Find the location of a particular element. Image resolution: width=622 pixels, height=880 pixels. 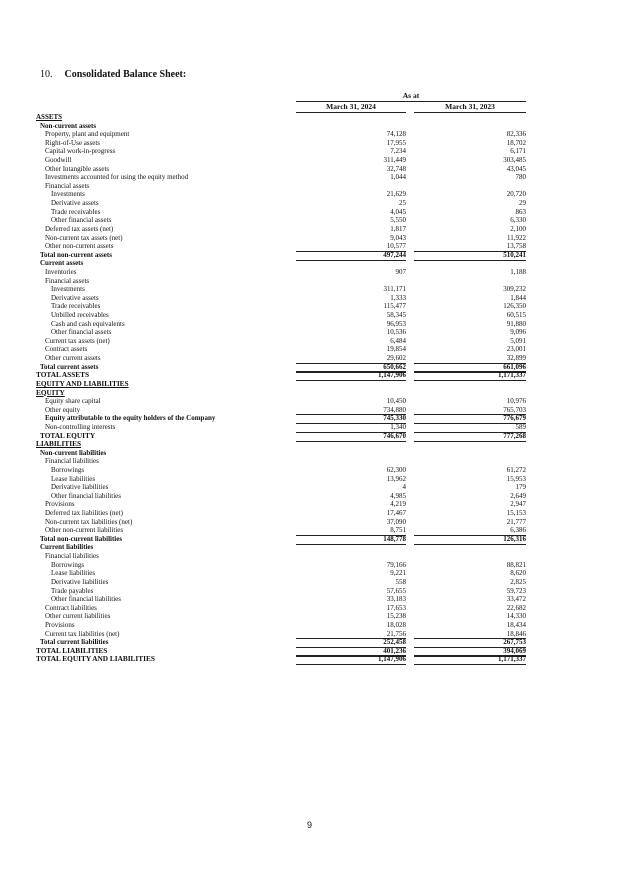

value-2023: 32,899 is located at coordinates (516, 358).